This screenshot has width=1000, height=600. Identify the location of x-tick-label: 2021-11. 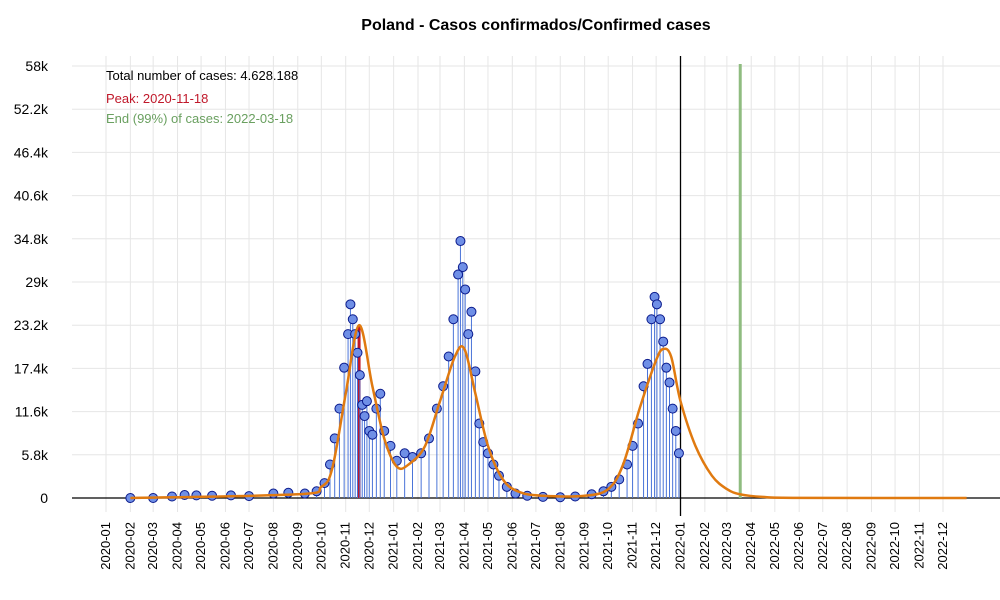
(632, 545).